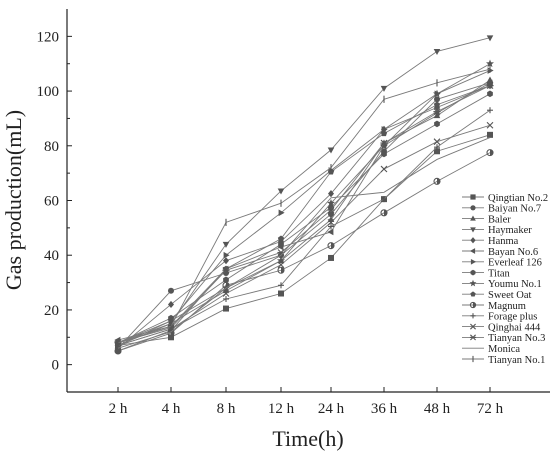 This screenshot has height=457, width=550. Describe the element at coordinates (281, 409) in the screenshot. I see `x-tick-label: 12 h` at that location.